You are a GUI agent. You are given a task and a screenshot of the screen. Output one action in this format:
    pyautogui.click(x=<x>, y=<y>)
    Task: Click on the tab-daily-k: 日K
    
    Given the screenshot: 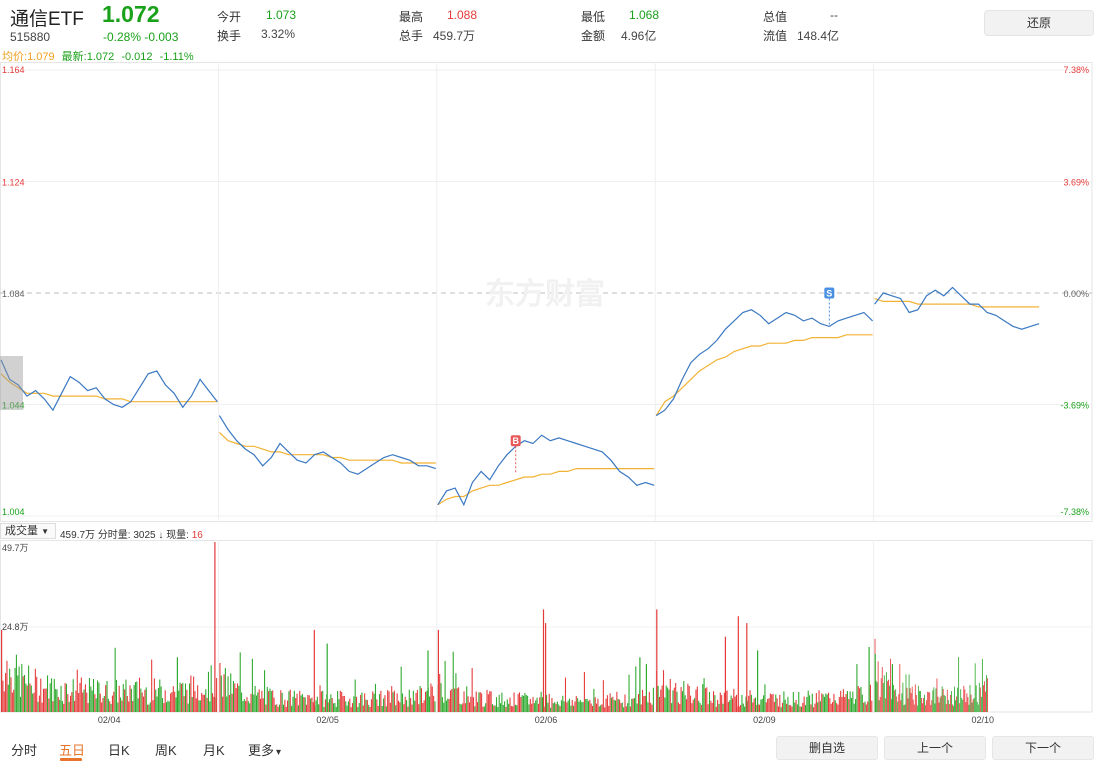 What is the action you would take?
    pyautogui.click(x=119, y=750)
    